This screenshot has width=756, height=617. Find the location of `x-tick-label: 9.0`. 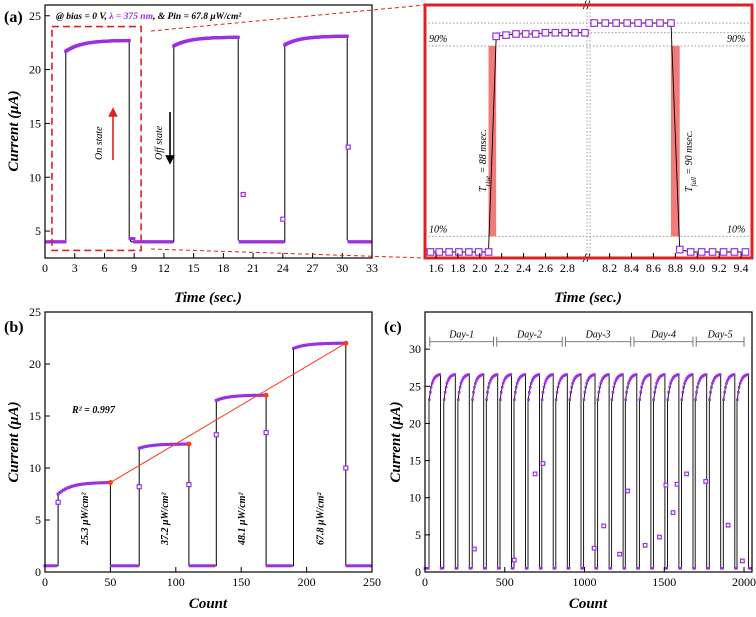

x-tick-label: 9.0 is located at coordinates (697, 268).